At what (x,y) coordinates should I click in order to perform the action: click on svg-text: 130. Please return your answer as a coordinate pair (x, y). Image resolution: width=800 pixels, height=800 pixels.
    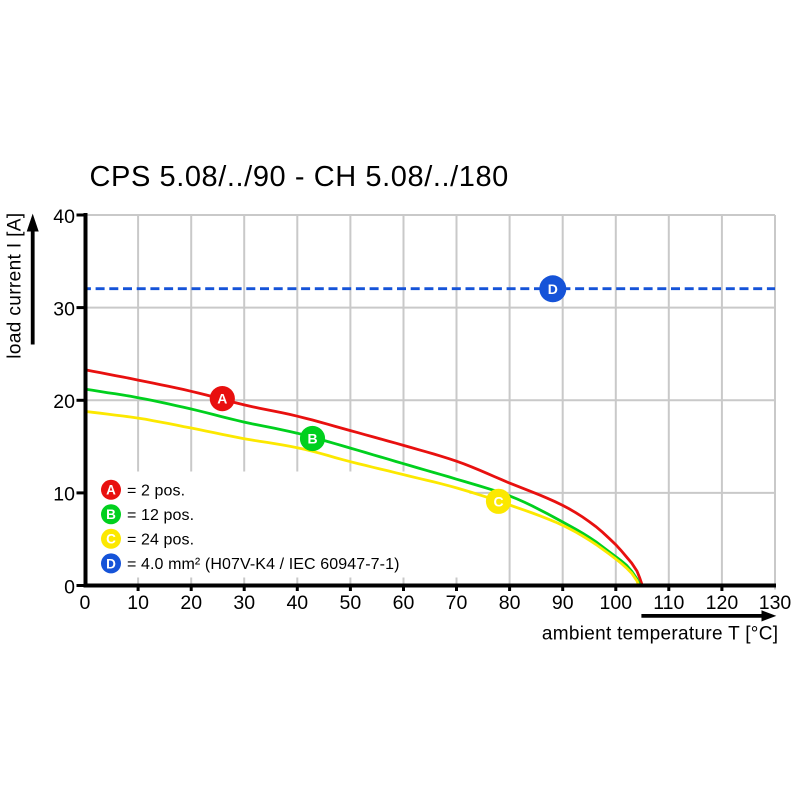
    Looking at the image, I should click on (775, 603).